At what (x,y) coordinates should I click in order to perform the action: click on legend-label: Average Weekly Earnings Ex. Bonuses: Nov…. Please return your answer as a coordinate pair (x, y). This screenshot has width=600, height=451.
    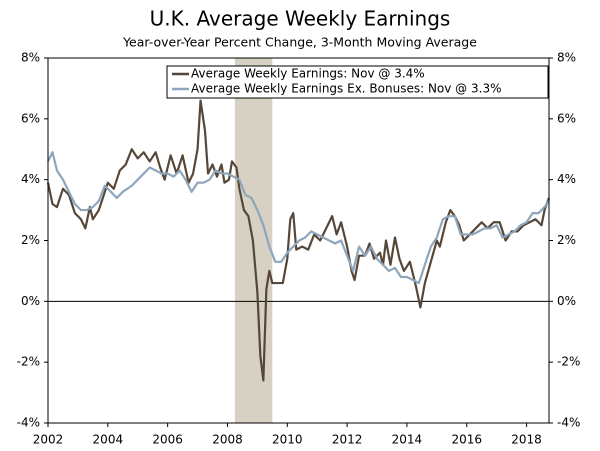
    Looking at the image, I should click on (346, 89).